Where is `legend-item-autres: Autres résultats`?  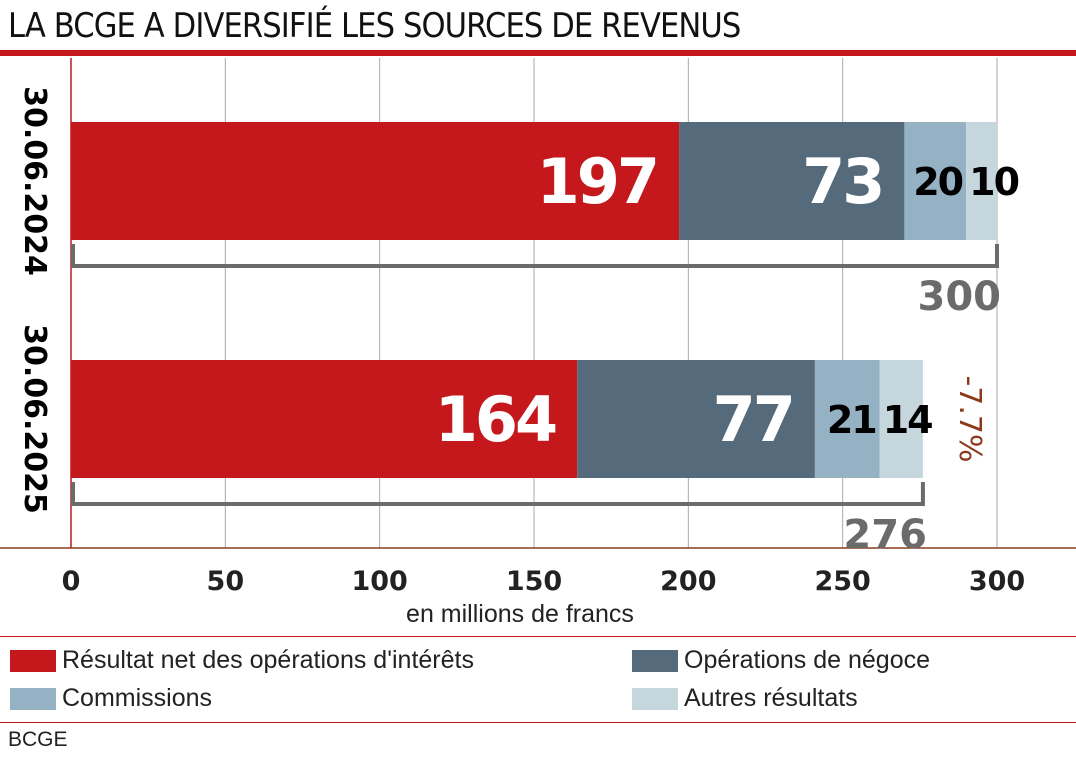
legend-item-autres: Autres résultats is located at coordinates (745, 698).